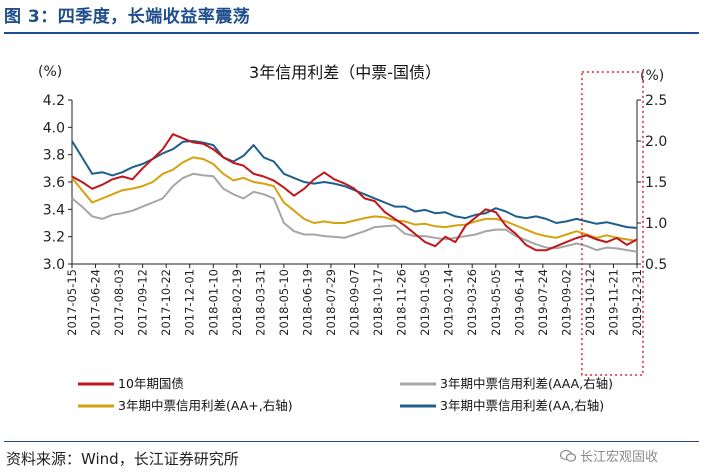 This screenshot has height=476, width=703. What do you see at coordinates (54, 210) in the screenshot?
I see `left-tick-label: 3.4` at bounding box center [54, 210].